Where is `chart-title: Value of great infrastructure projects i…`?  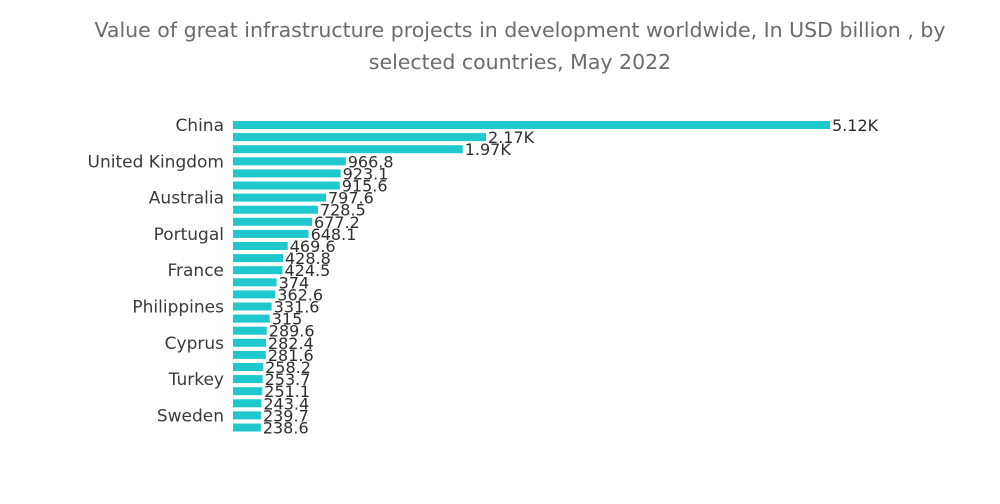 chart-title: Value of great infrastructure projects i… is located at coordinates (520, 46).